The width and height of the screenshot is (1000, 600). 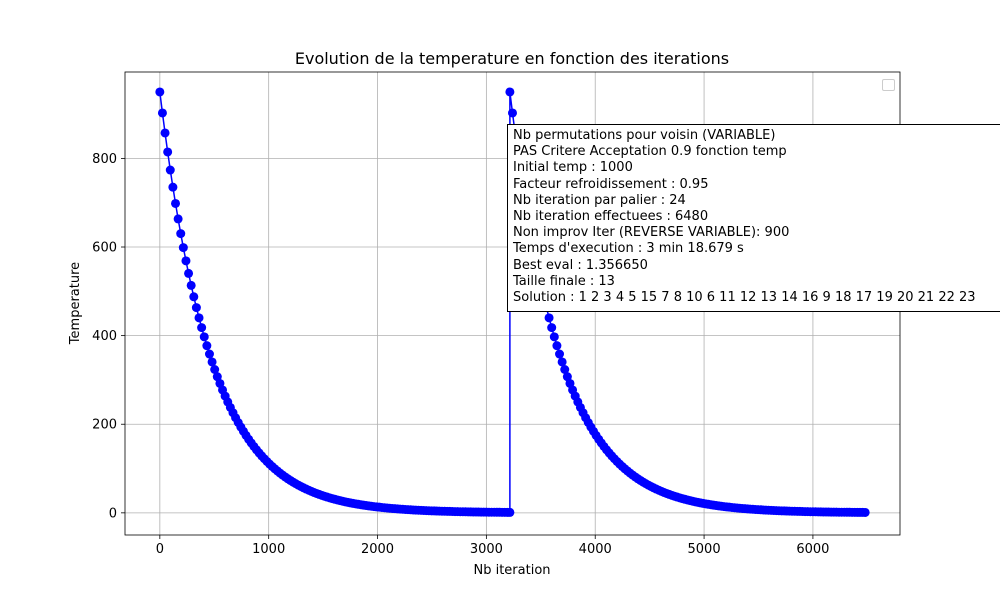 What do you see at coordinates (651, 233) in the screenshot?
I see `annotation-line: Non improv Iter (REVERSE VARIABLE): 900` at bounding box center [651, 233].